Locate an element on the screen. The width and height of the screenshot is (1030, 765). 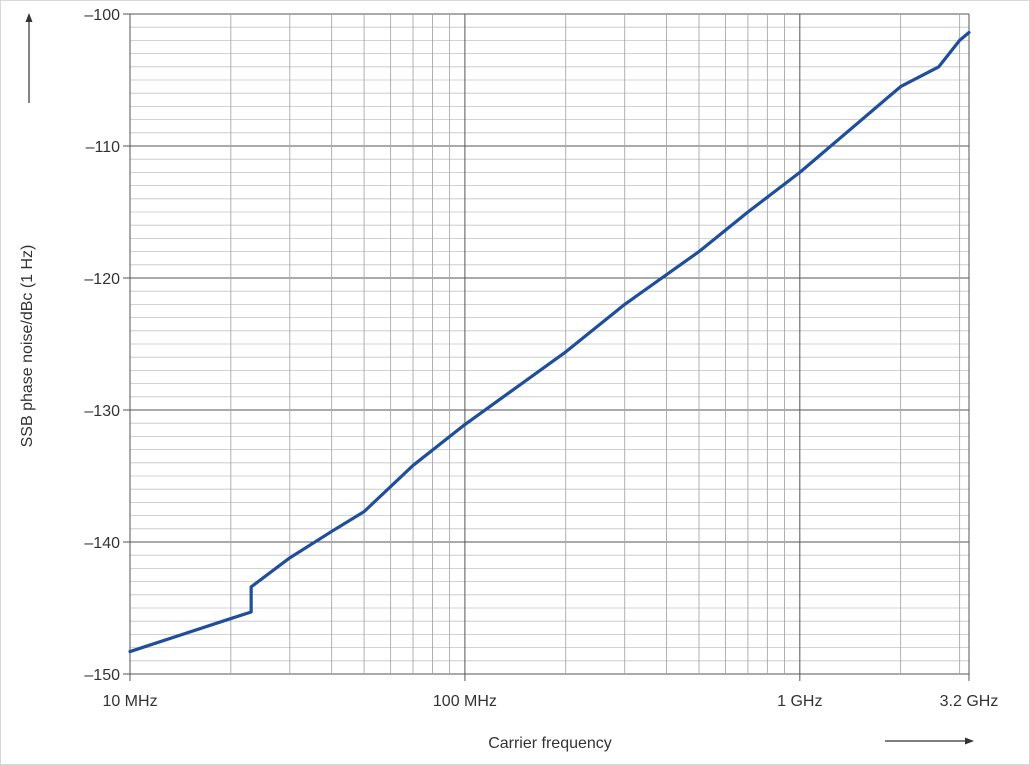
x-axis-label: Carrier frequency is located at coordinates (550, 743).